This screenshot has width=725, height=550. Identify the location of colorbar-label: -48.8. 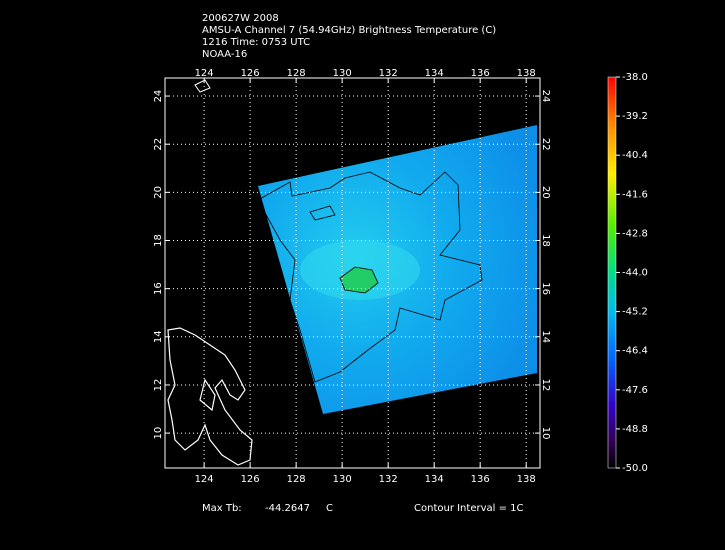
(635, 429).